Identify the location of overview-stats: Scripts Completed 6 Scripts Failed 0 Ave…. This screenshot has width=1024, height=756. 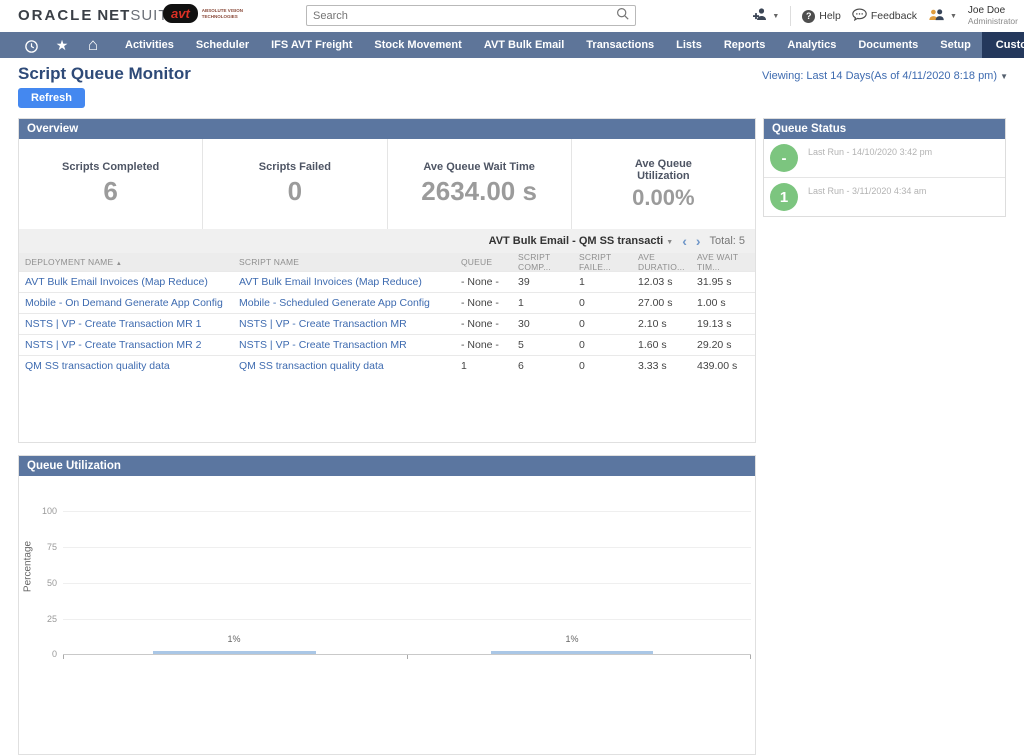
(387, 184).